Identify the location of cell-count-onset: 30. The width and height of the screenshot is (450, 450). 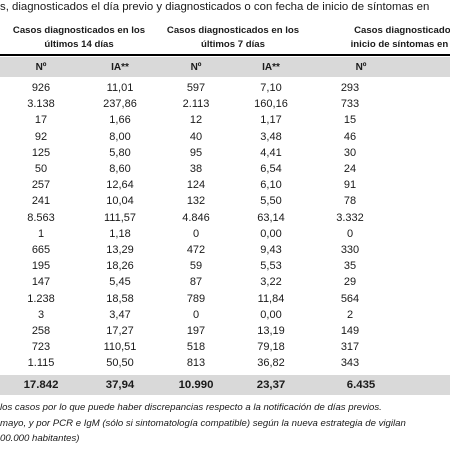
(350, 152).